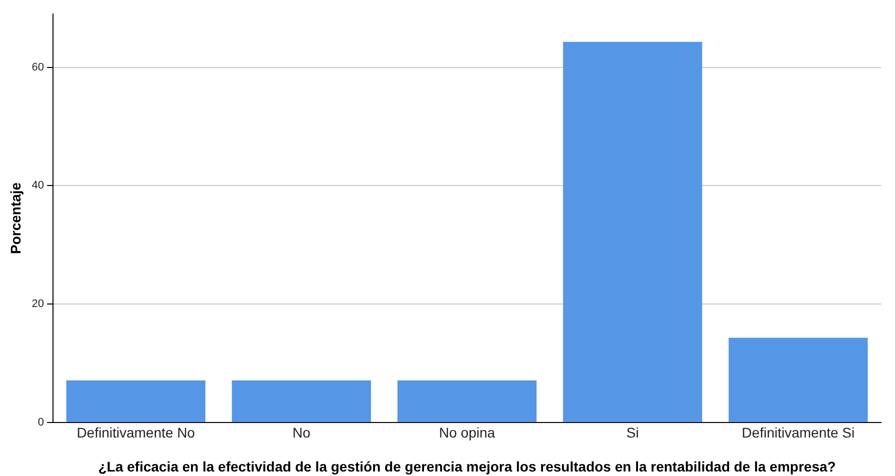 This screenshot has height=476, width=895. I want to click on y-axis-title: Porcentaje, so click(15, 218).